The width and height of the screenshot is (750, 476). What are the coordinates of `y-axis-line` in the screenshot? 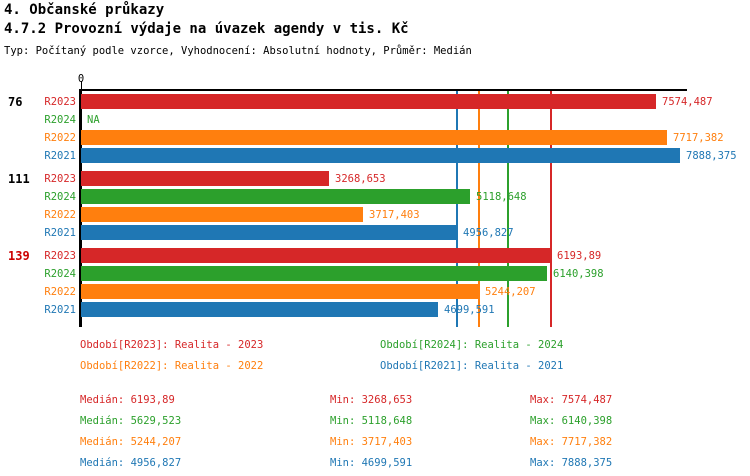 It's located at (80, 208).